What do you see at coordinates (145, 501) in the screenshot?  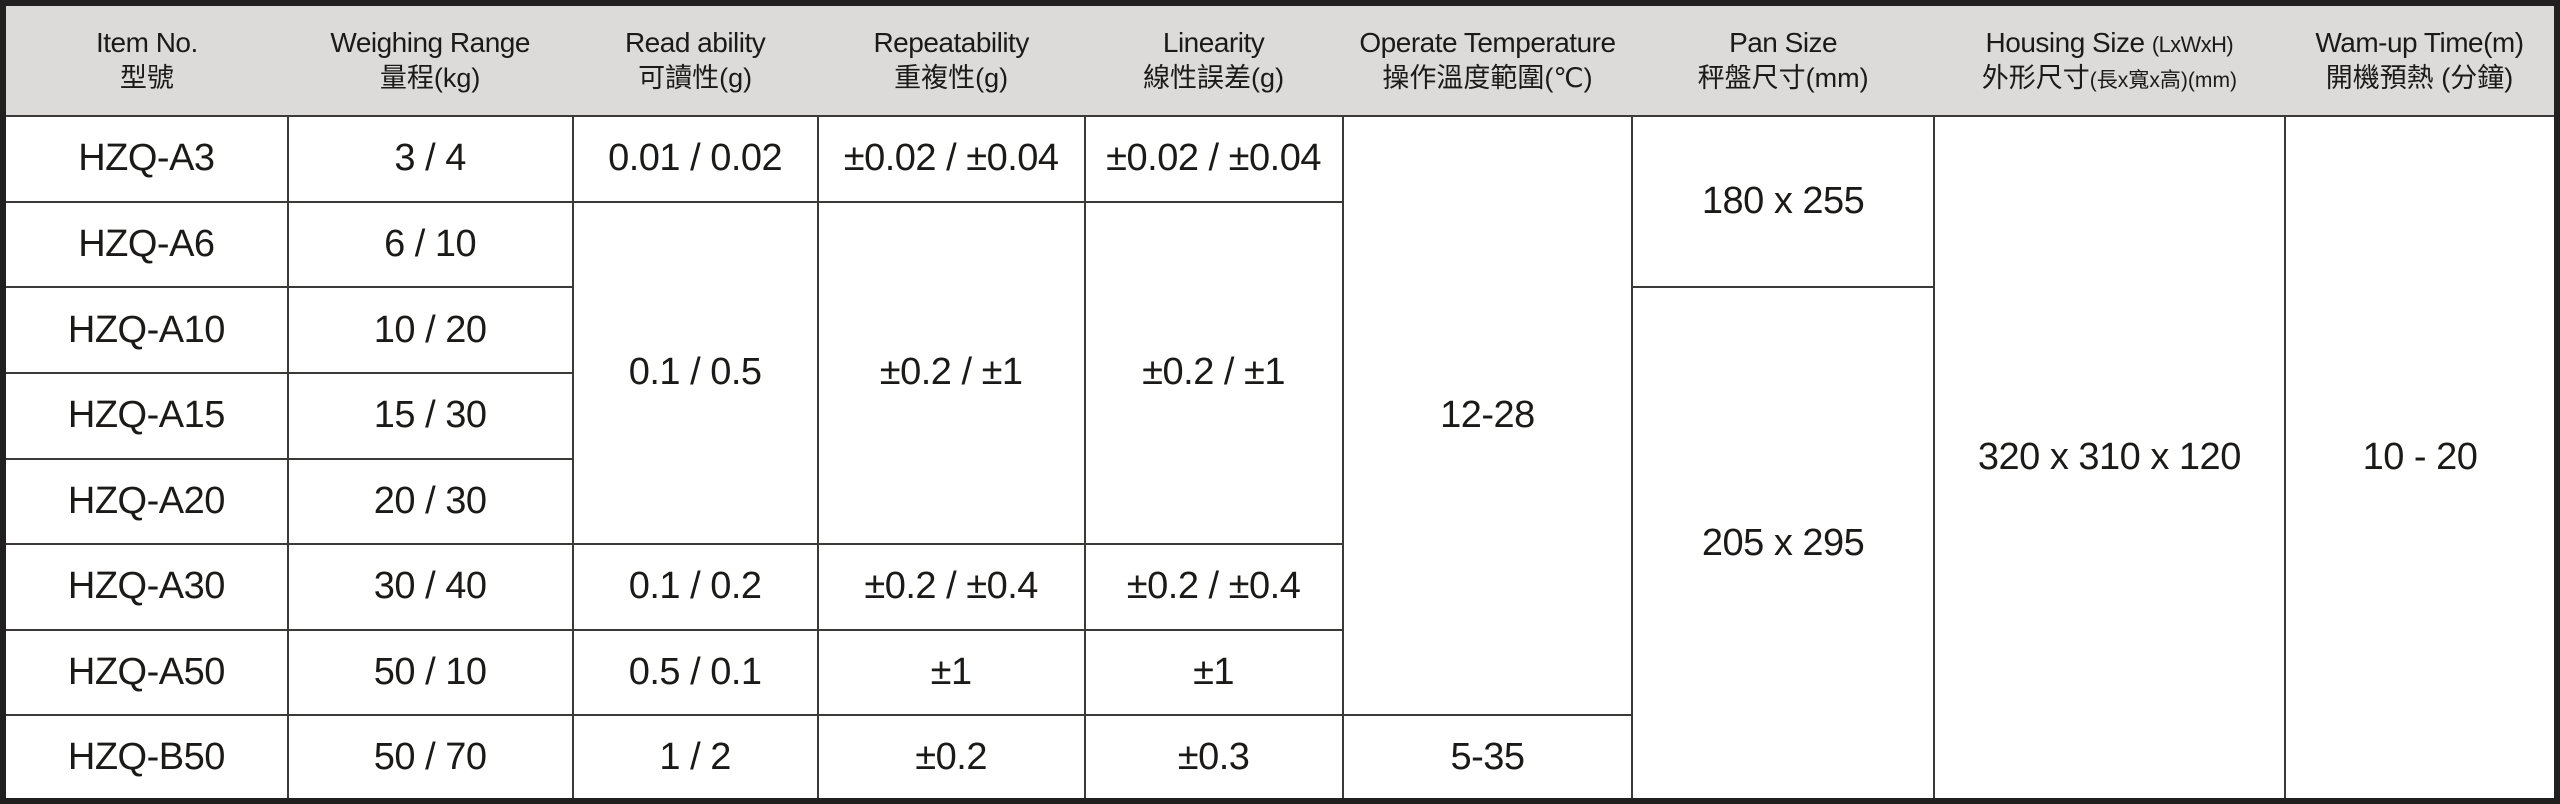 I see `item-no-cell: HZQ-A20` at bounding box center [145, 501].